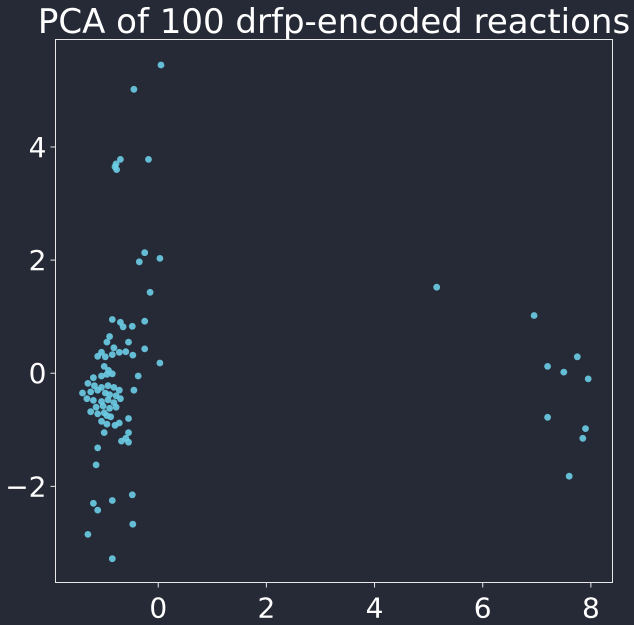 Image resolution: width=634 pixels, height=625 pixels. Describe the element at coordinates (483, 608) in the screenshot. I see `x-tick-label: 6` at that location.